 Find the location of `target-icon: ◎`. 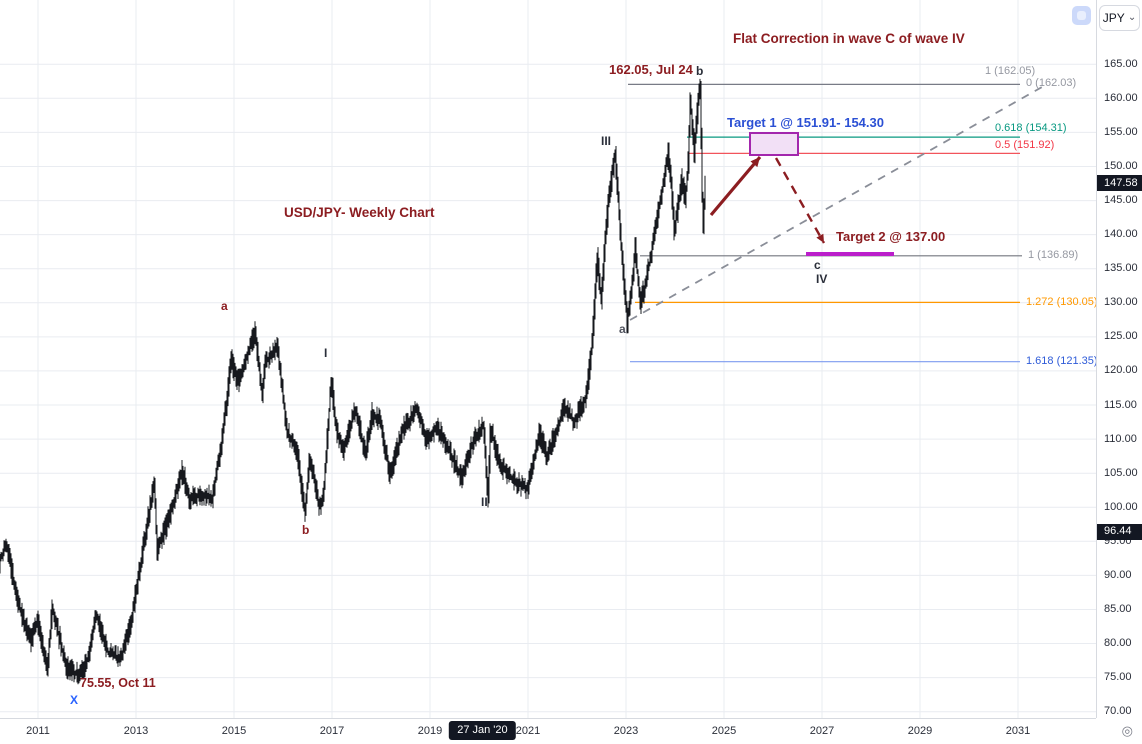

target-icon: ◎ is located at coordinates (1127, 730).